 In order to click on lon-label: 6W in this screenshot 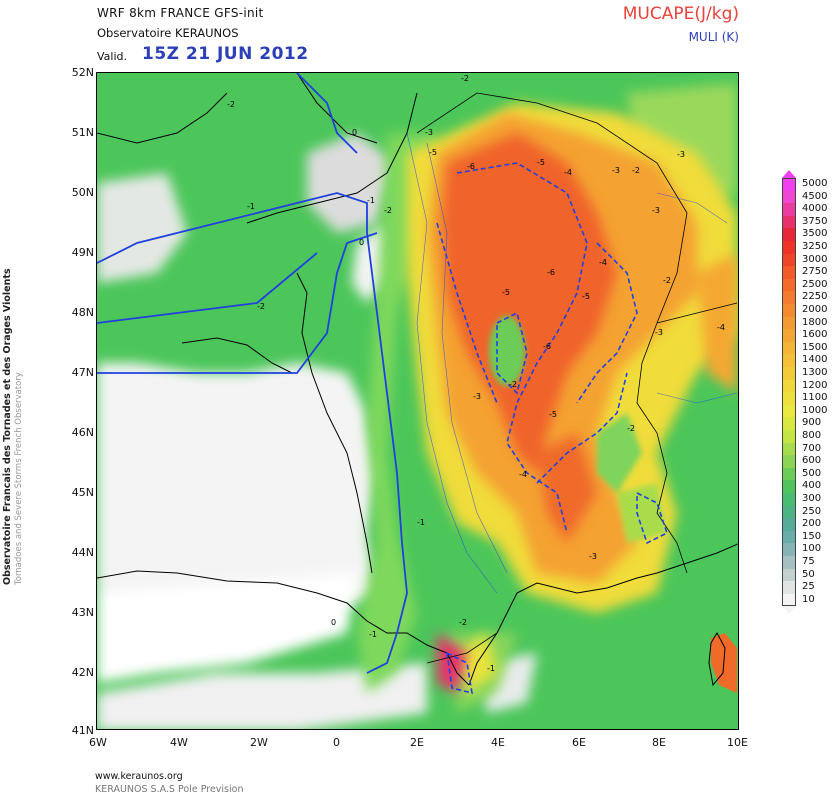, I will do `click(98, 742)`.